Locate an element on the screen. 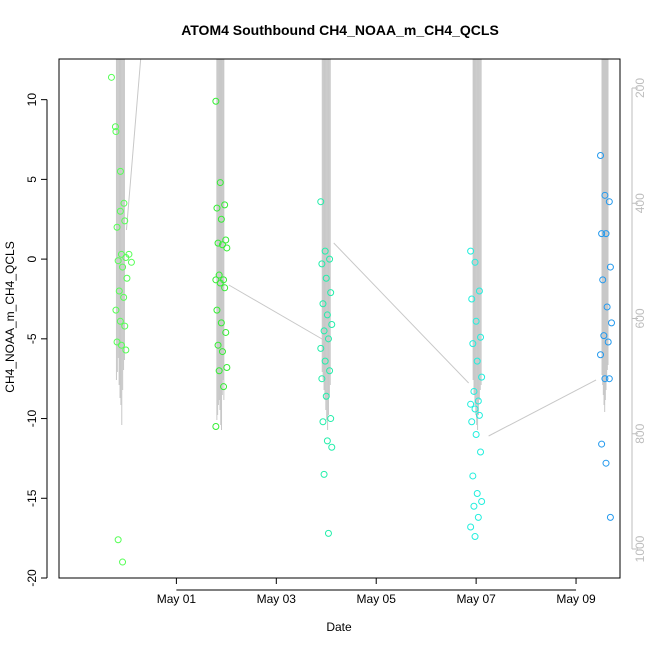 This screenshot has height=650, width=650. x-tick-label: May 07 is located at coordinates (476, 599).